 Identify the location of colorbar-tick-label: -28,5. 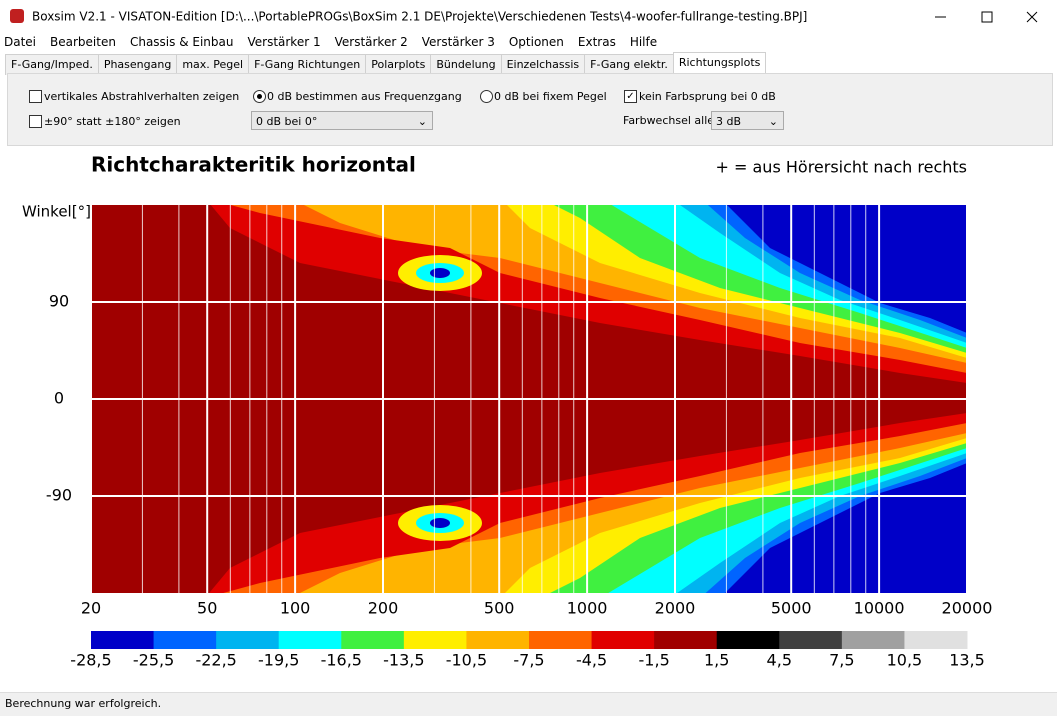
(90, 660).